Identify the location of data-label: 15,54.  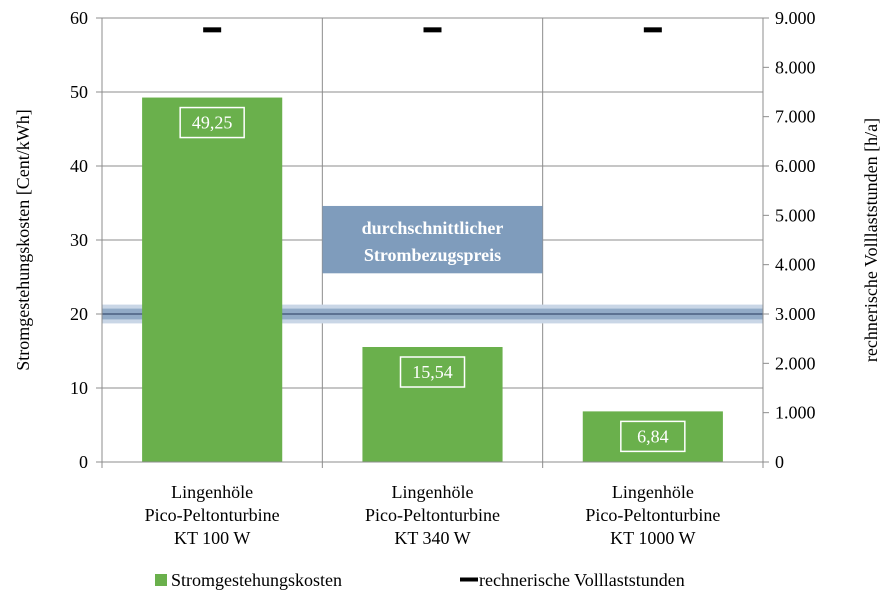
(432, 372).